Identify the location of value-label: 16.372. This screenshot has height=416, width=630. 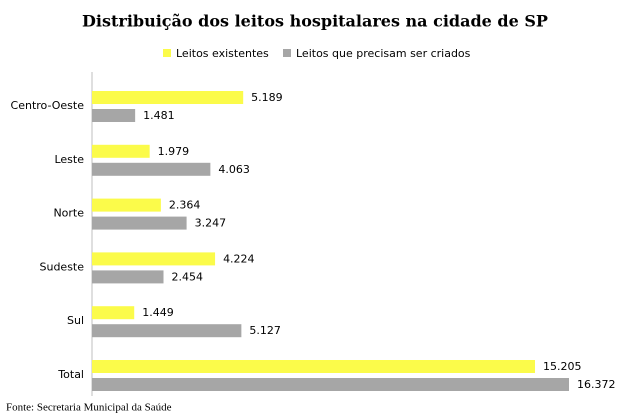
(596, 384).